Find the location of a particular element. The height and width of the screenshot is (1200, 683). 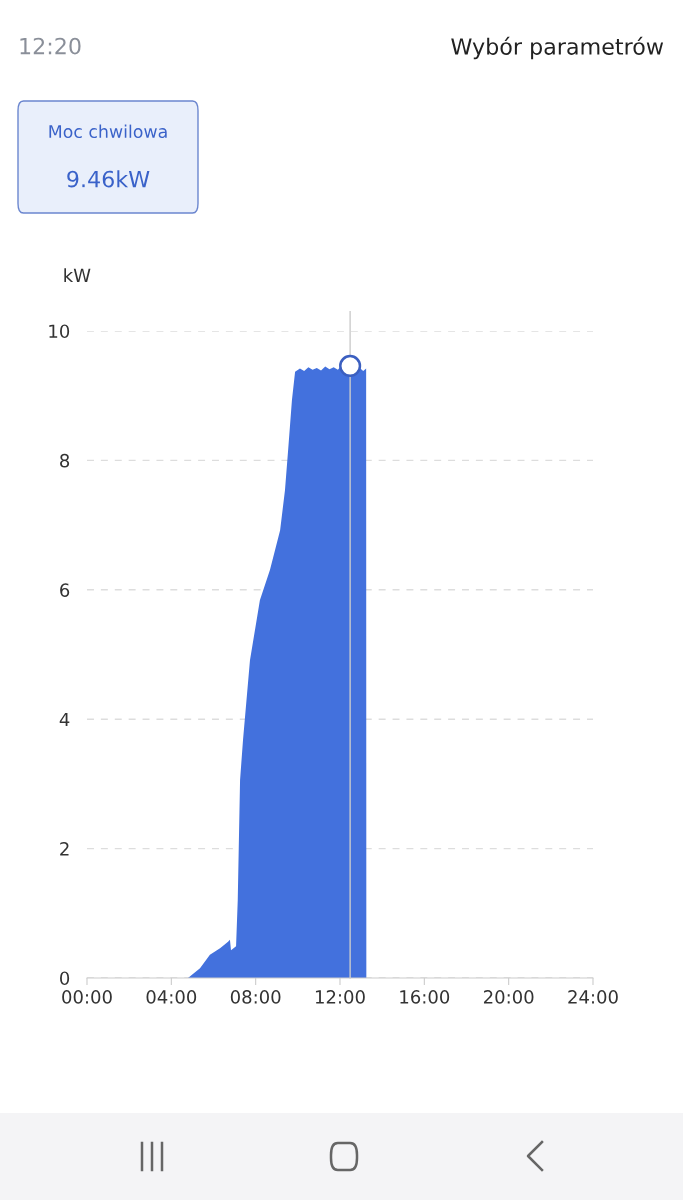

x-tick-label: 00:00 is located at coordinates (87, 997).